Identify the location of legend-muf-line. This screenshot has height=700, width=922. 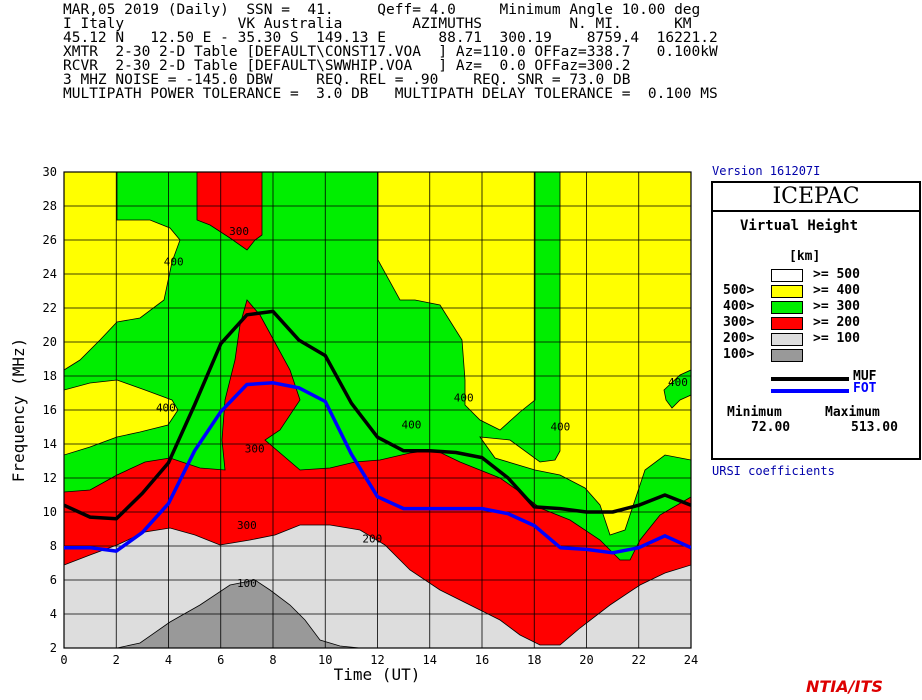
(810, 379).